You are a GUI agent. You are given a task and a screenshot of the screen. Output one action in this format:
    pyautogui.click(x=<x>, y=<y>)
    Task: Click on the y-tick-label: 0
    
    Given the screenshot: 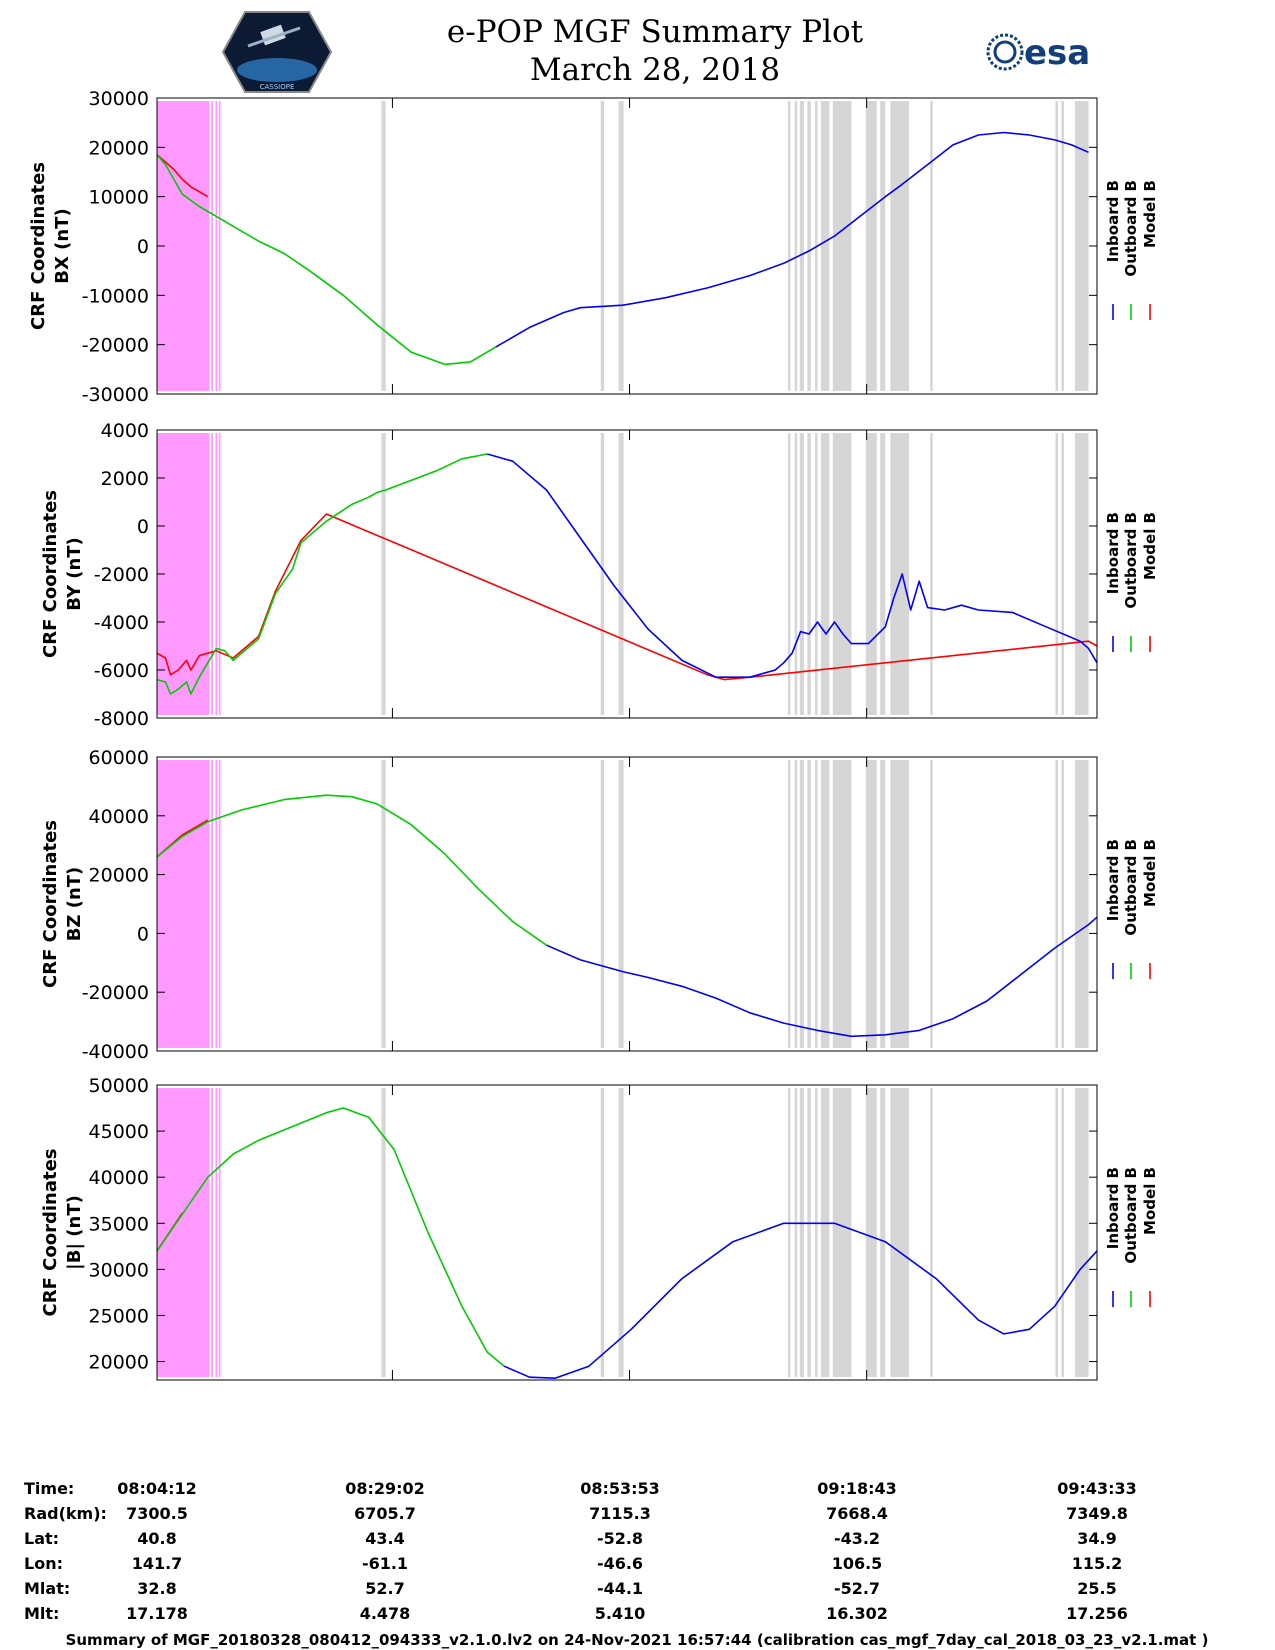 What is the action you would take?
    pyautogui.click(x=143, y=247)
    